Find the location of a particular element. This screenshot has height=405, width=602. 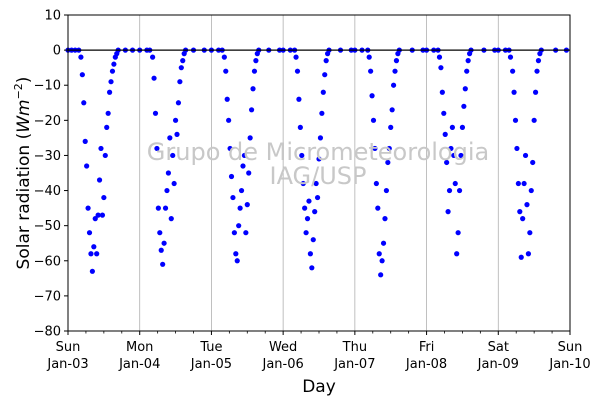

x-tick-label: Fri Jan-08 is located at coordinates (426, 356).